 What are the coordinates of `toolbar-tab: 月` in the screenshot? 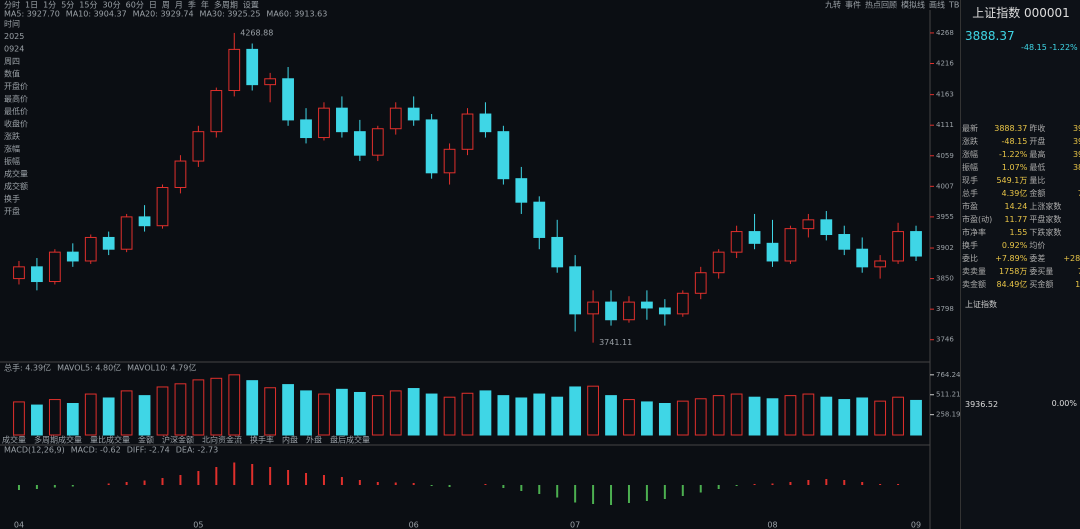 It's located at (179, 5).